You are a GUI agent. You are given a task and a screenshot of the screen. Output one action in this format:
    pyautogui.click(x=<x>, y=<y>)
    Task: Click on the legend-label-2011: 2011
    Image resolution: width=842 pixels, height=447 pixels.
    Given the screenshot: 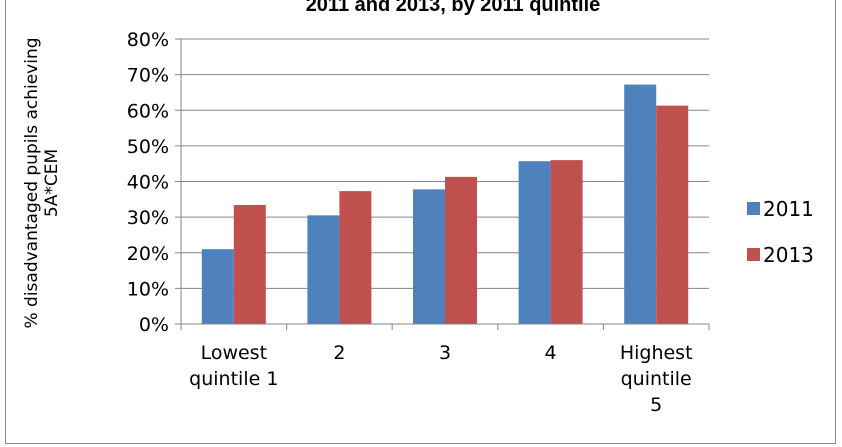 What is the action you would take?
    pyautogui.click(x=788, y=209)
    